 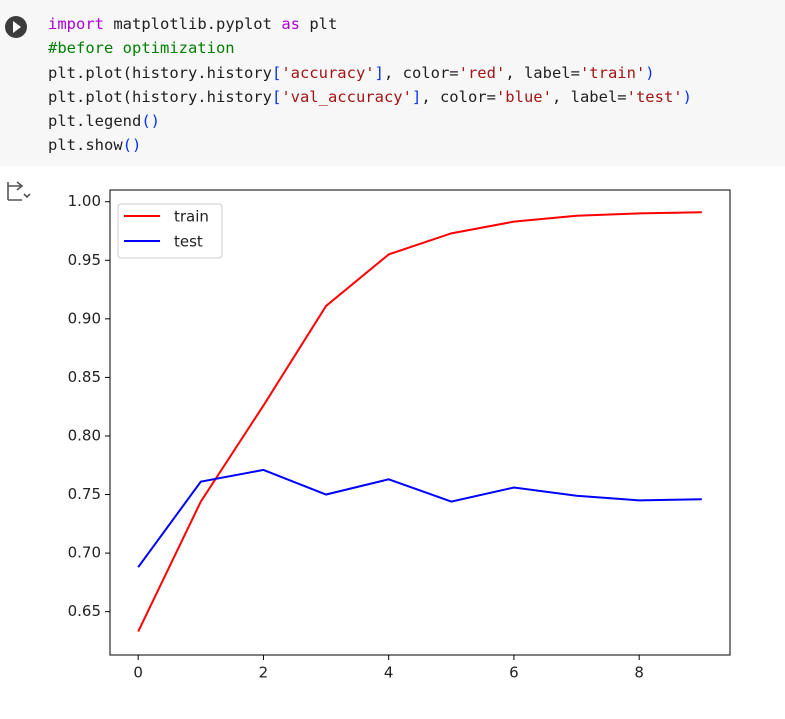 I want to click on code-token: 'accuracy', so click(x=328, y=72).